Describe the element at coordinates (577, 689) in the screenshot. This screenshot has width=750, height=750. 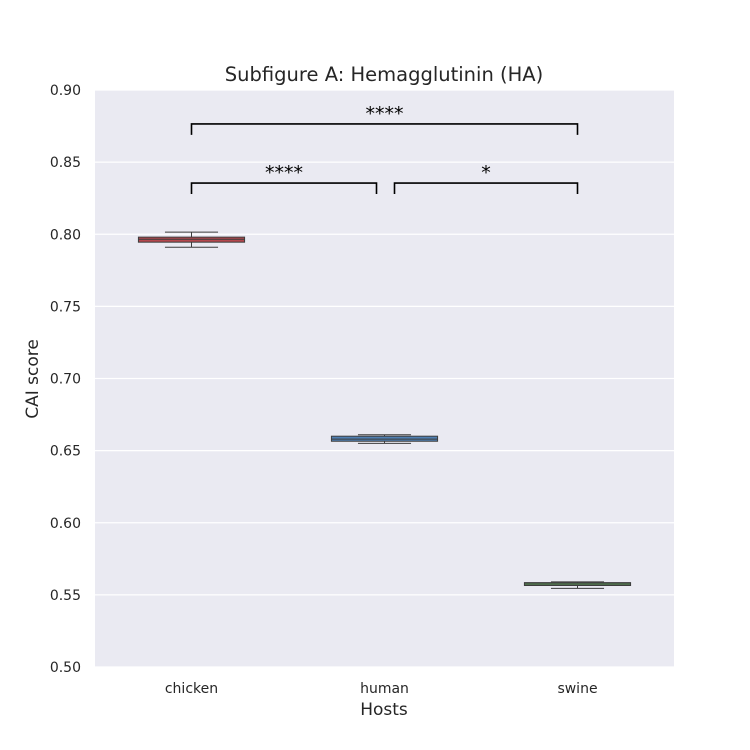
I see `x-tick-label: swine` at that location.